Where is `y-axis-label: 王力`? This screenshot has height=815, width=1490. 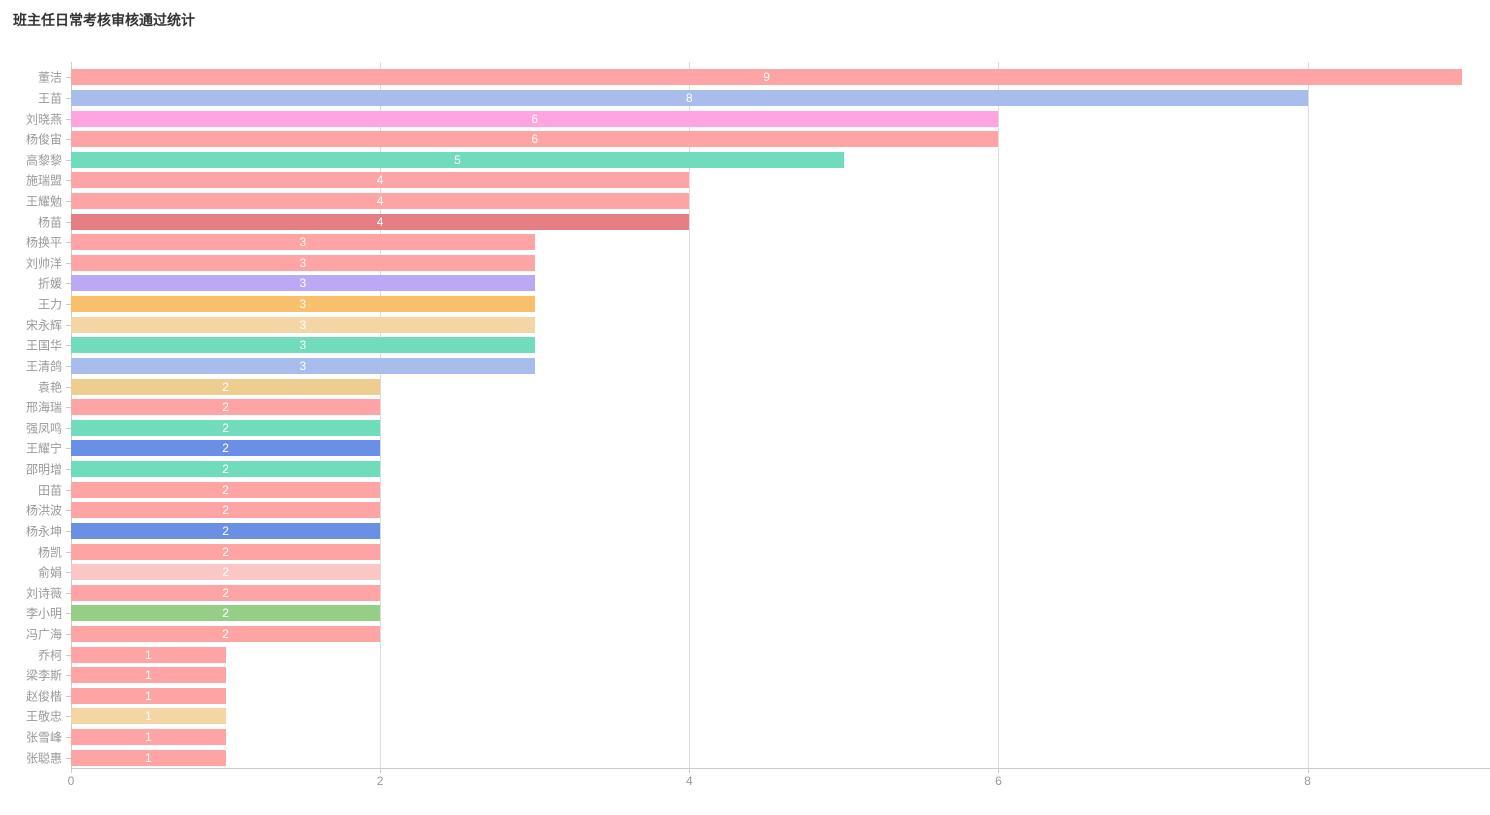 y-axis-label: 王力 is located at coordinates (49, 304).